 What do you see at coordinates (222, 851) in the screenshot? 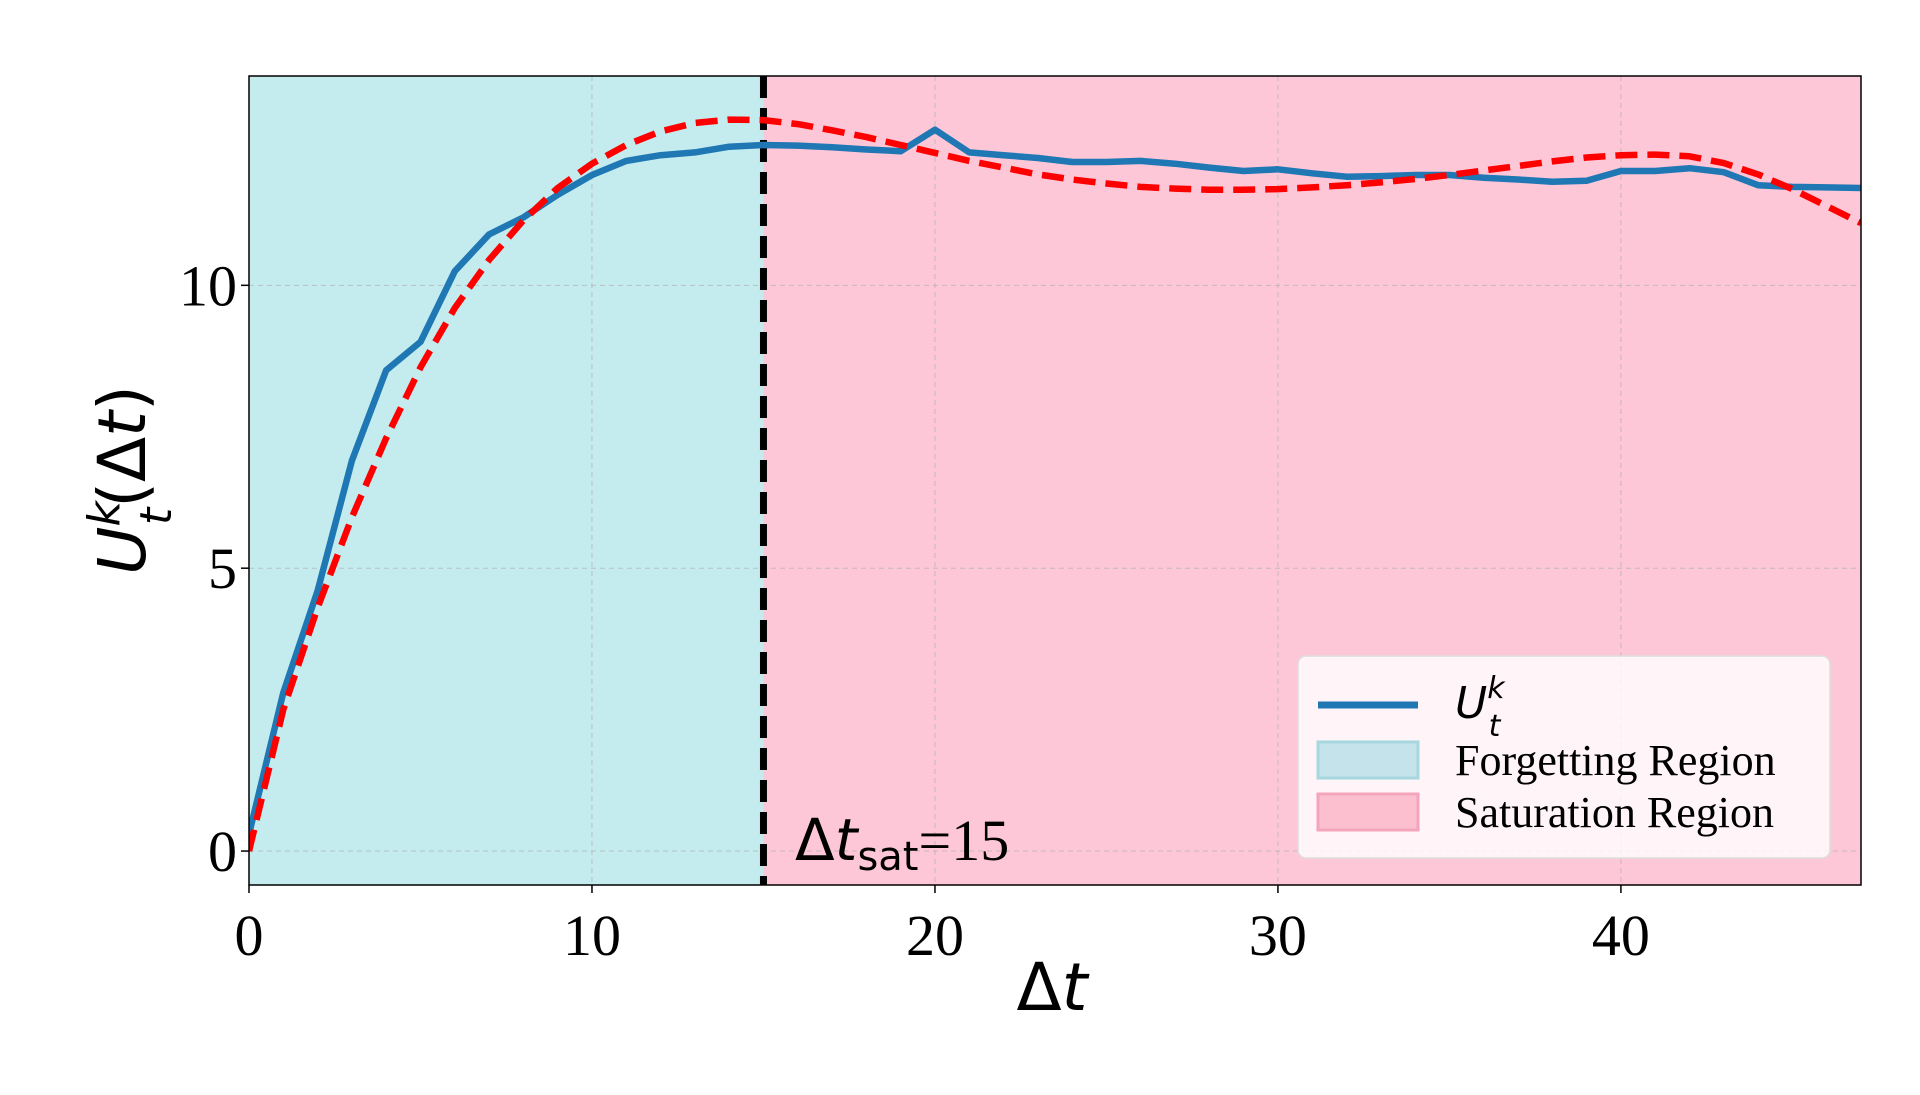
I see `y-tick-label: 0` at bounding box center [222, 851].